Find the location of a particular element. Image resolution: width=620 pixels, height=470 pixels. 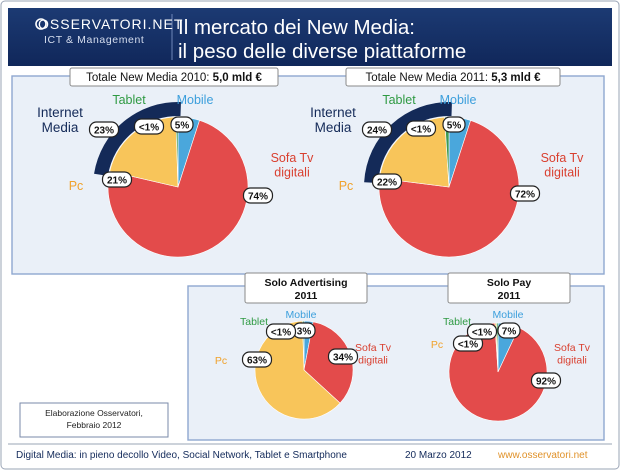

pie-2011-value-mobile: 5% is located at coordinates (454, 124).